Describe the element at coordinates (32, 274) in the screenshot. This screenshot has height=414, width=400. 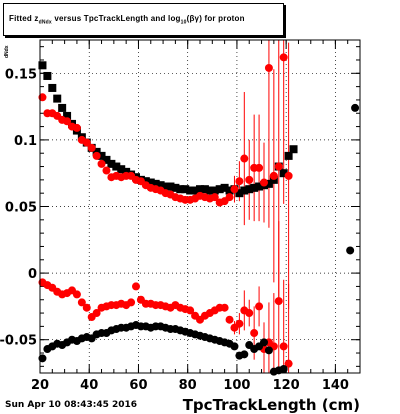
I see `y-tick-label: 0` at that location.